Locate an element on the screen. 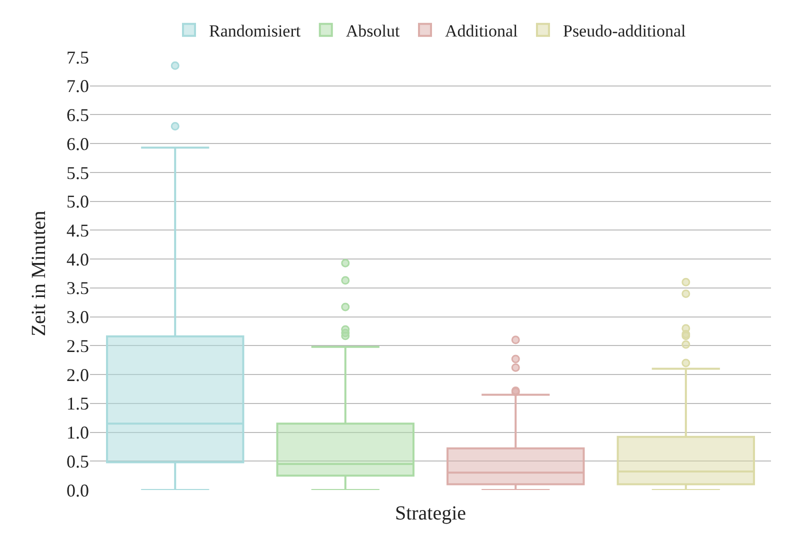  x-axis-title: Strategie is located at coordinates (430, 513).